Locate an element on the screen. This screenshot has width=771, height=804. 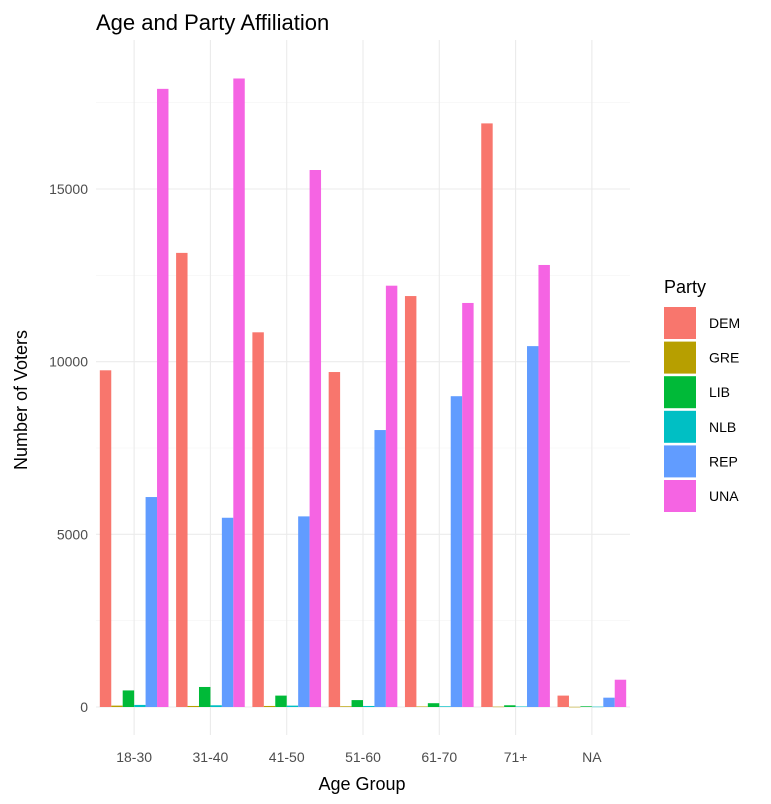
legend: Party DEM GRE LIB NLB REP UNA is located at coordinates (702, 394).